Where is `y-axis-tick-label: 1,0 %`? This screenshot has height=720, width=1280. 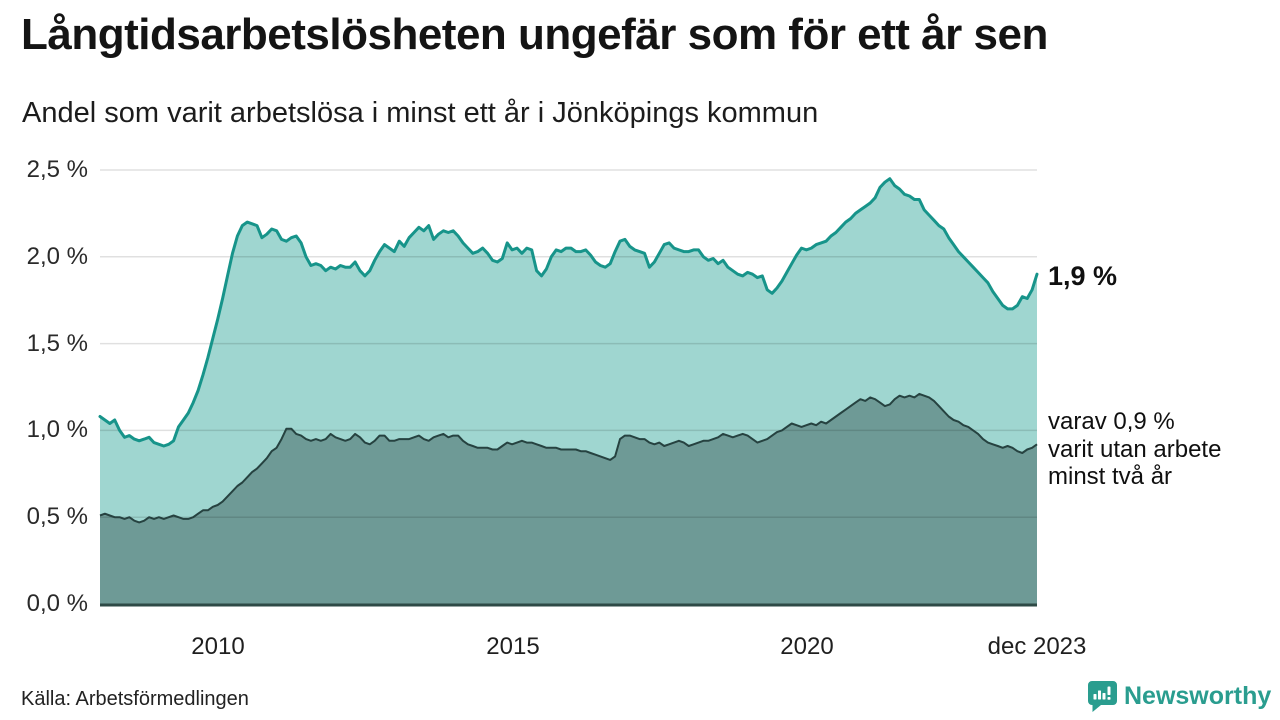
y-axis-tick-label: 1,0 % is located at coordinates (57, 429).